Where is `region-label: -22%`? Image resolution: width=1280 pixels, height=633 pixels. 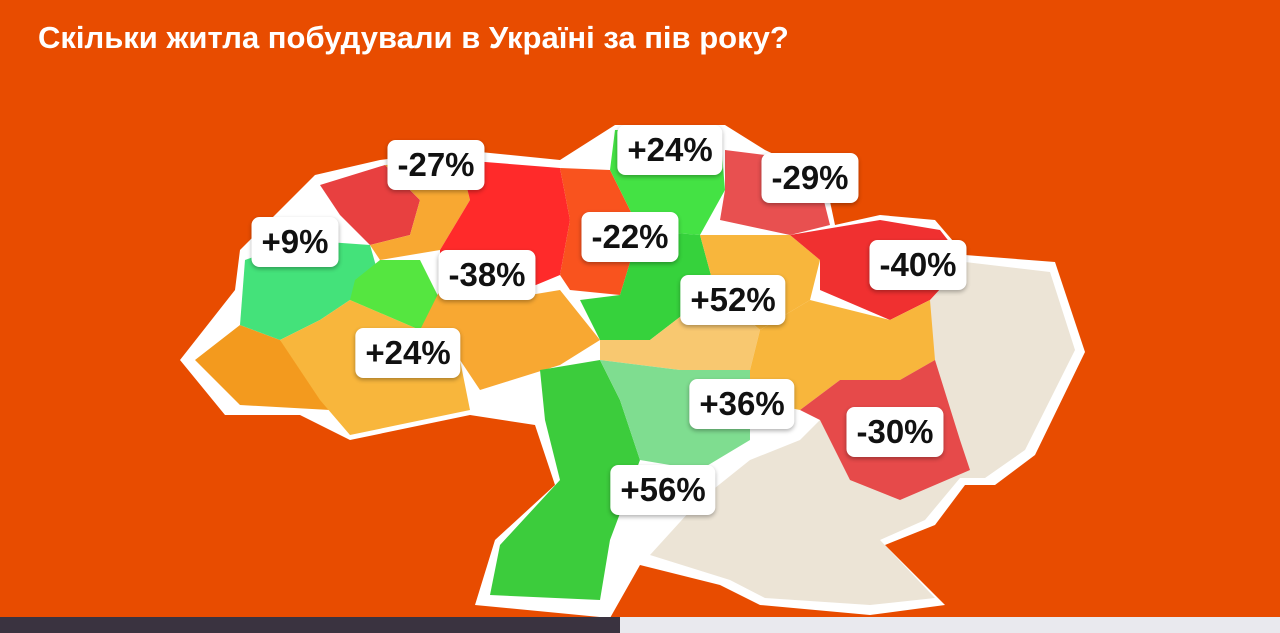
region-label: -22% is located at coordinates (630, 237).